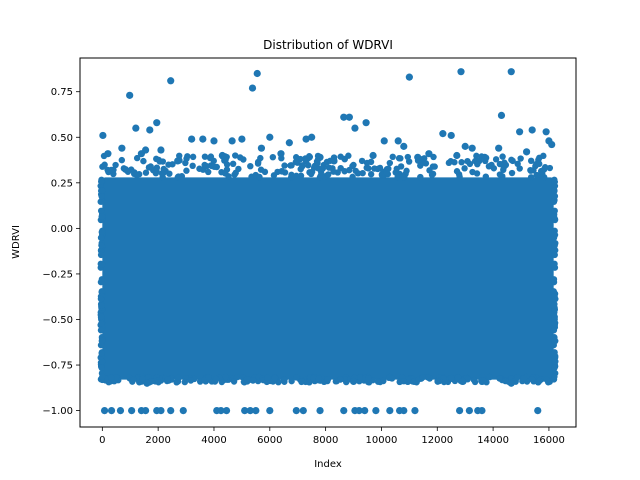 Image resolution: width=640 pixels, height=480 pixels. What do you see at coordinates (382, 440) in the screenshot?
I see `x-tick-label: 10000` at bounding box center [382, 440].